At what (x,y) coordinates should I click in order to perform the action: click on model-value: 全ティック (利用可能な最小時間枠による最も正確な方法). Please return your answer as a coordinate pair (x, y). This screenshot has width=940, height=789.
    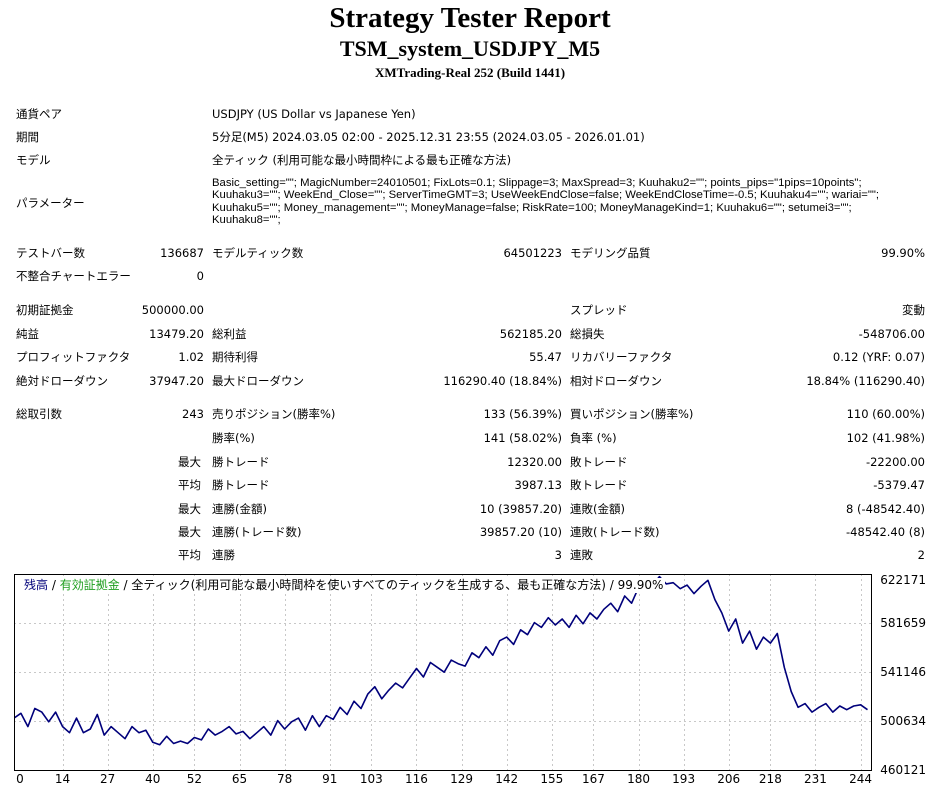
    Looking at the image, I should click on (362, 160).